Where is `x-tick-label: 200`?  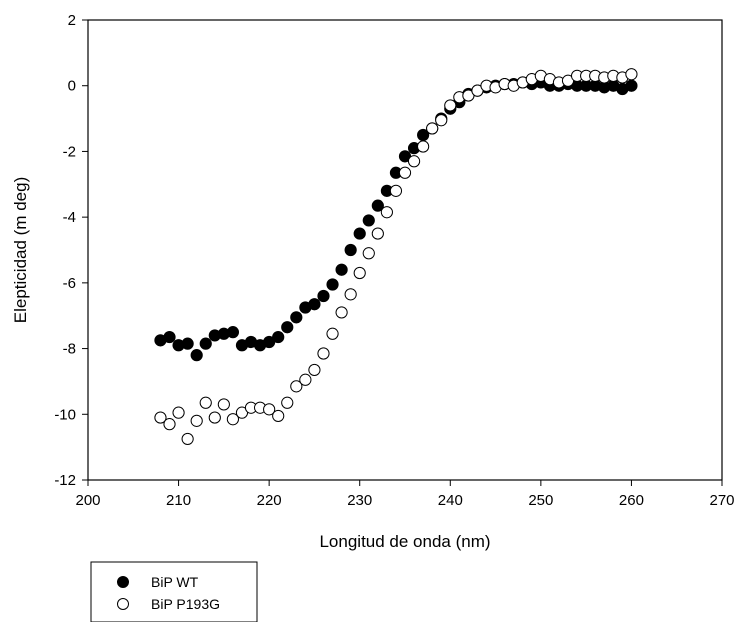
x-tick-label: 200 is located at coordinates (87, 500).